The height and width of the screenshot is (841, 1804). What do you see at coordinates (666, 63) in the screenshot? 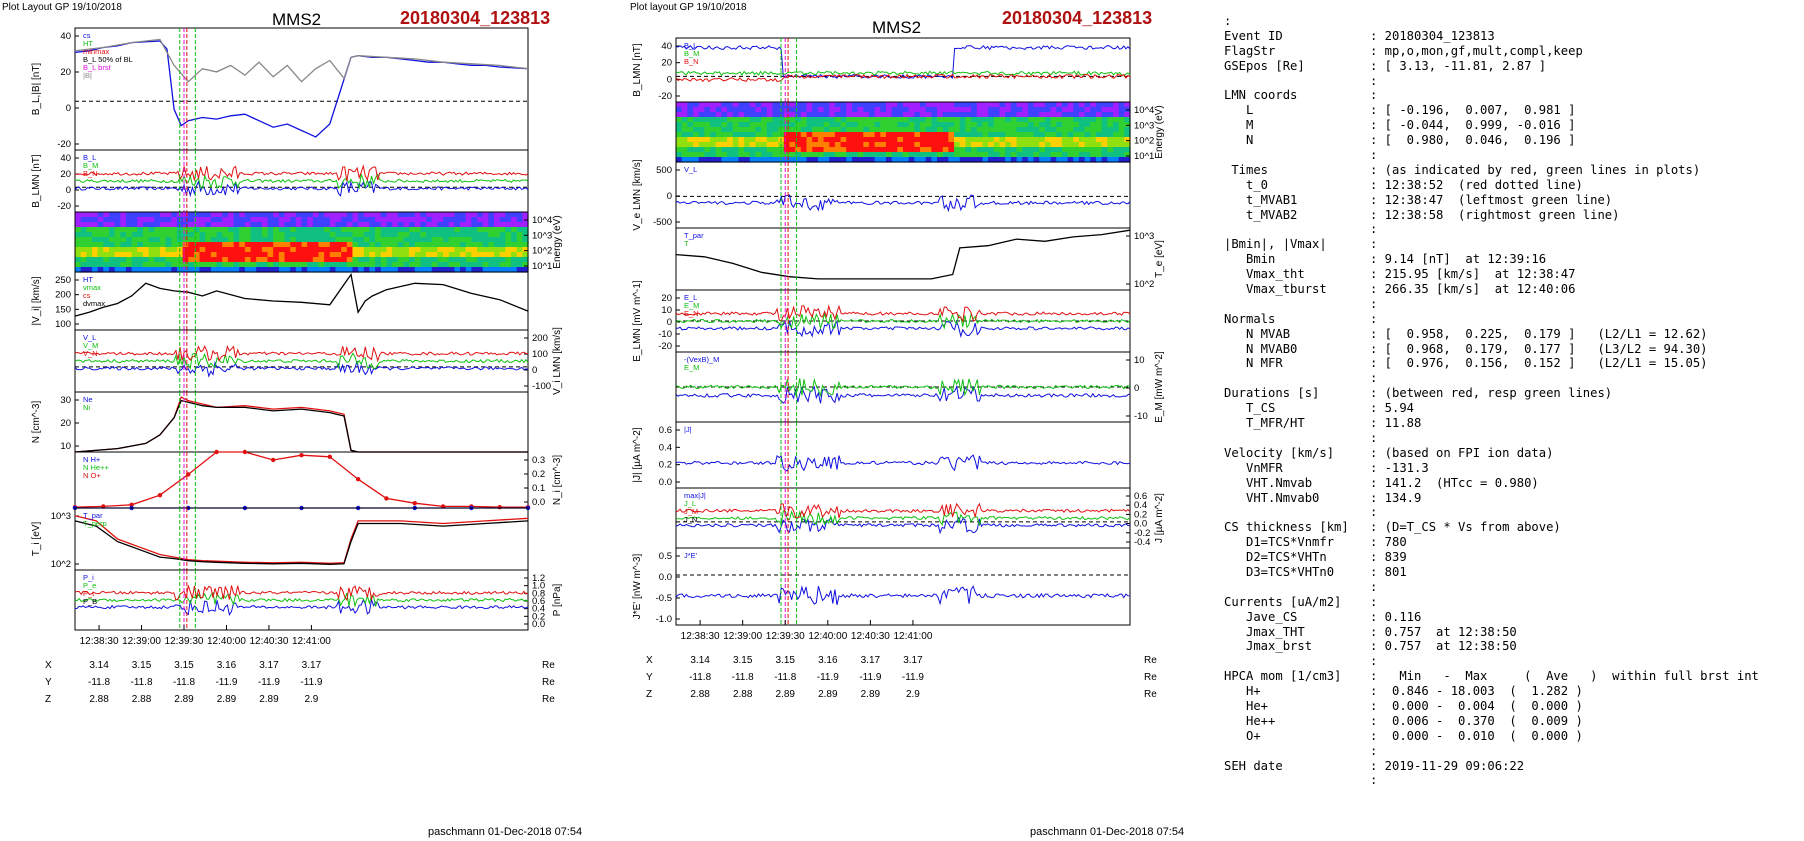
I see `y-tick-label: 20` at bounding box center [666, 63].